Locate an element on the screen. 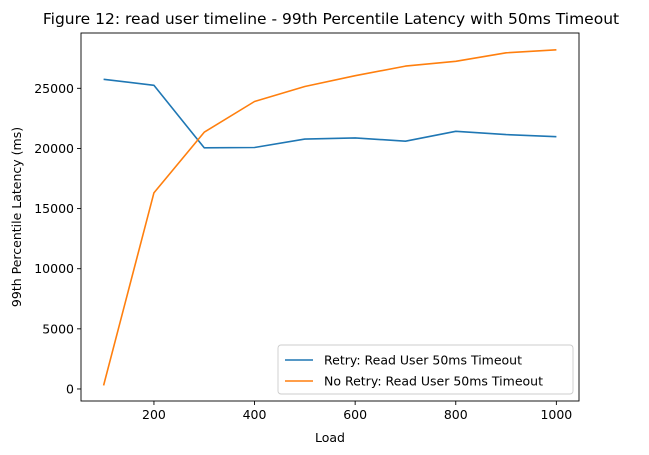 The image size is (649, 455). x-tick-label: 800 is located at coordinates (456, 414).